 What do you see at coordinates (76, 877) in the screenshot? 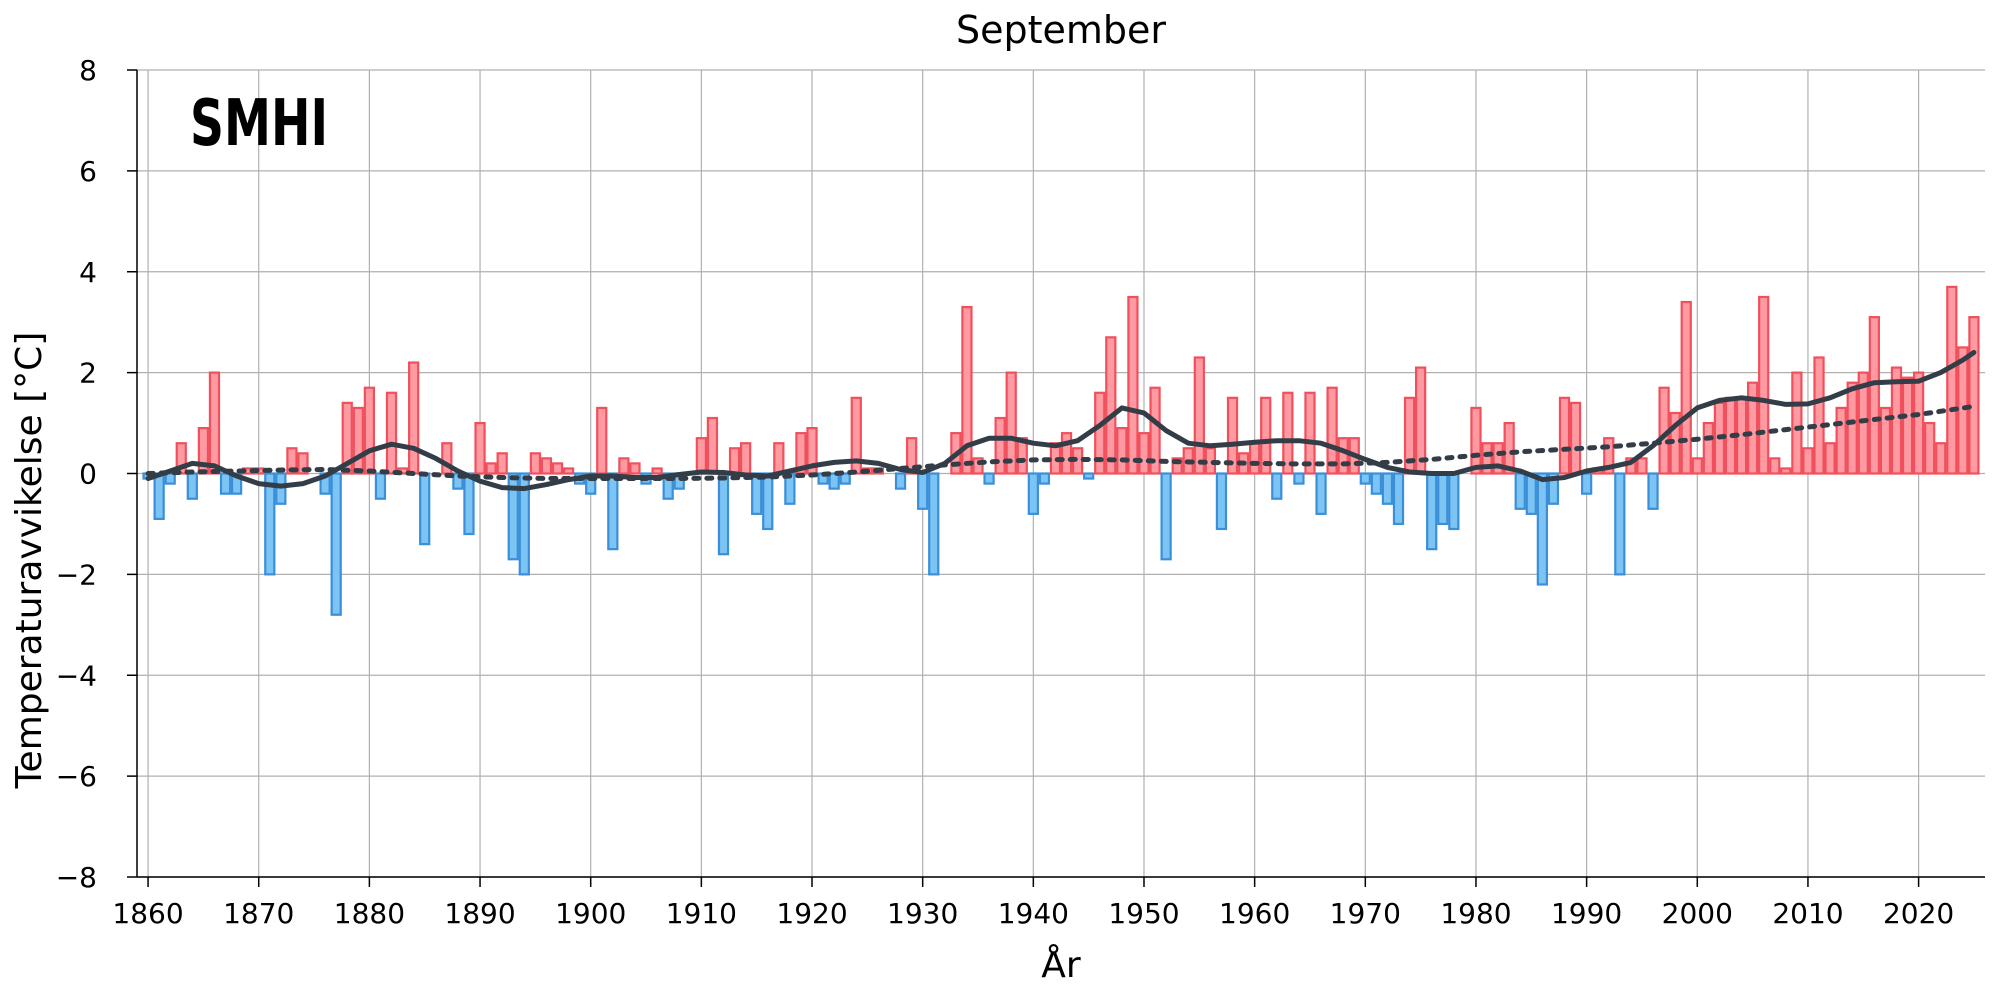
I see `y-tick-label: −8` at bounding box center [76, 877].